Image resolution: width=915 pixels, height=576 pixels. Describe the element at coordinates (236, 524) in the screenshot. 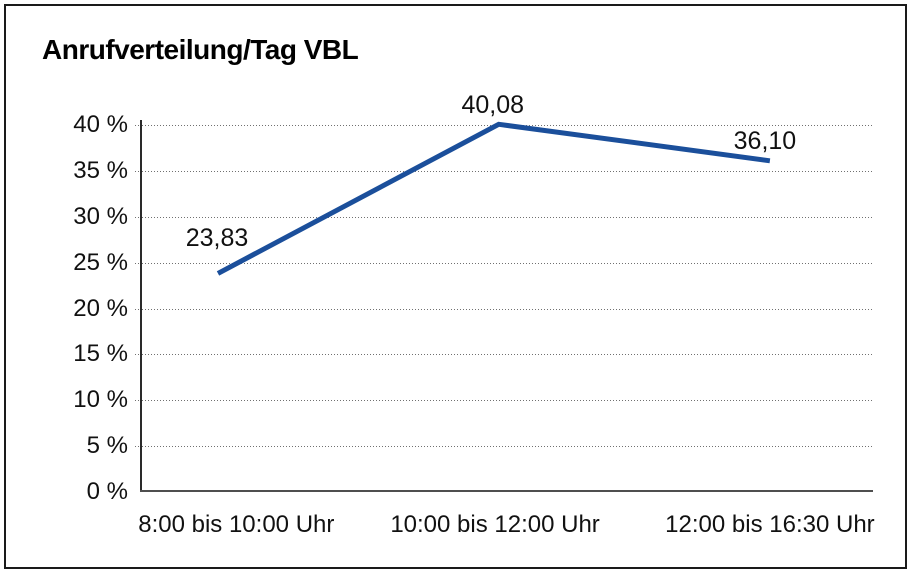

I see `x-axis-label-0: 8:00 bis 10:00 Uhr` at that location.